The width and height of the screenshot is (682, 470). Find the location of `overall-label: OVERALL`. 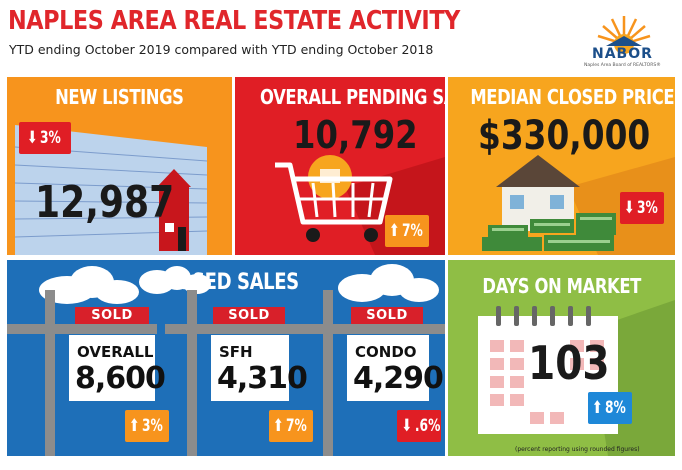

overall-label: OVERALL is located at coordinates (115, 352).